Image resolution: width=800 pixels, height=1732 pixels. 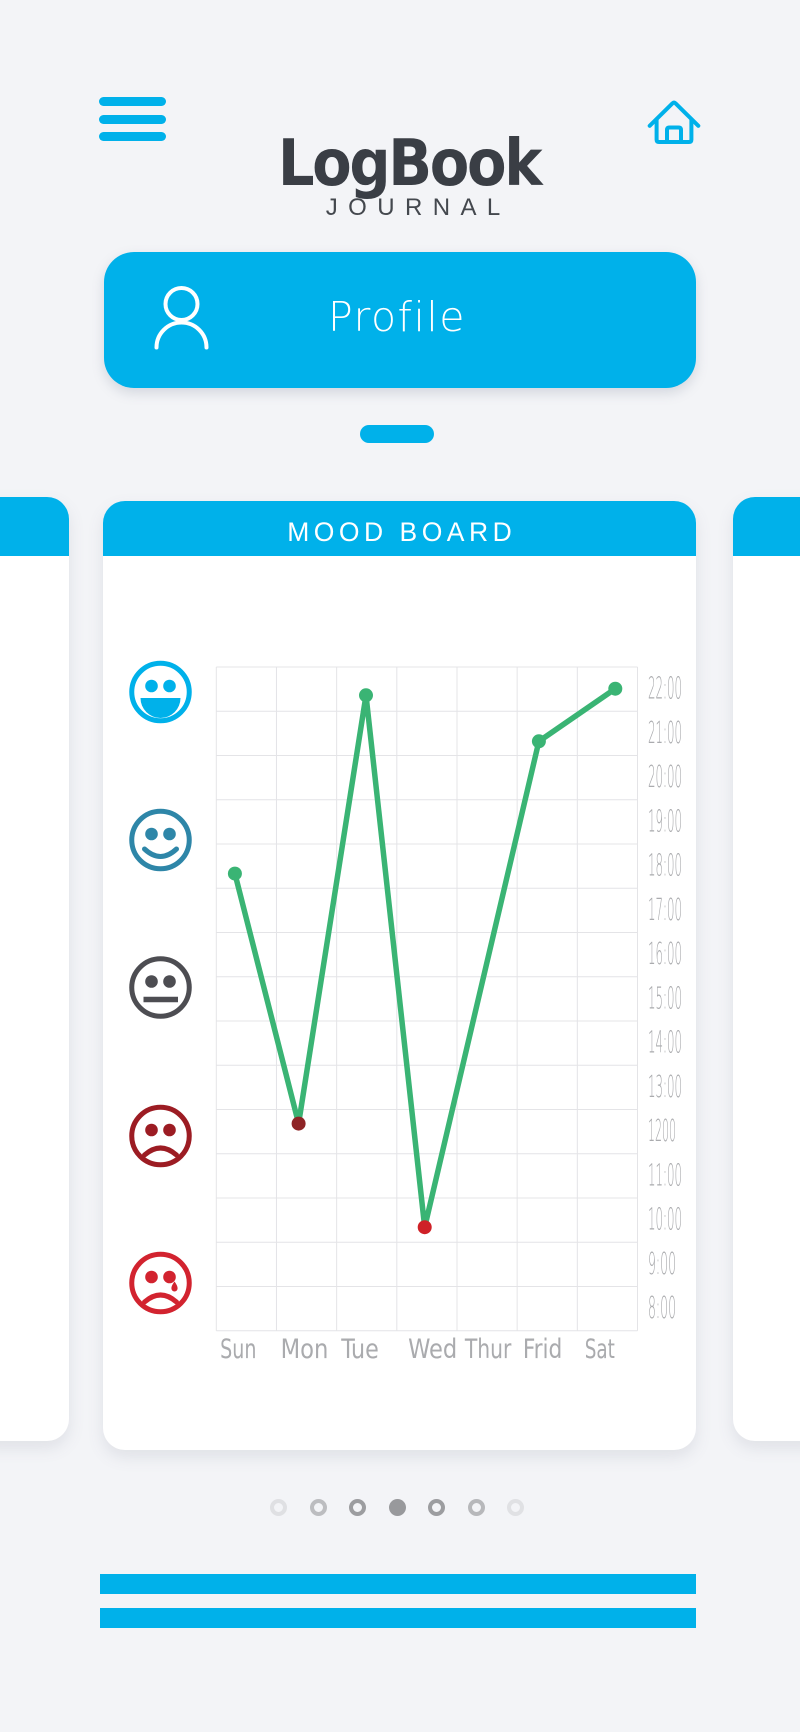 What do you see at coordinates (665, 733) in the screenshot?
I see `time-label-21:00: 21:00` at bounding box center [665, 733].